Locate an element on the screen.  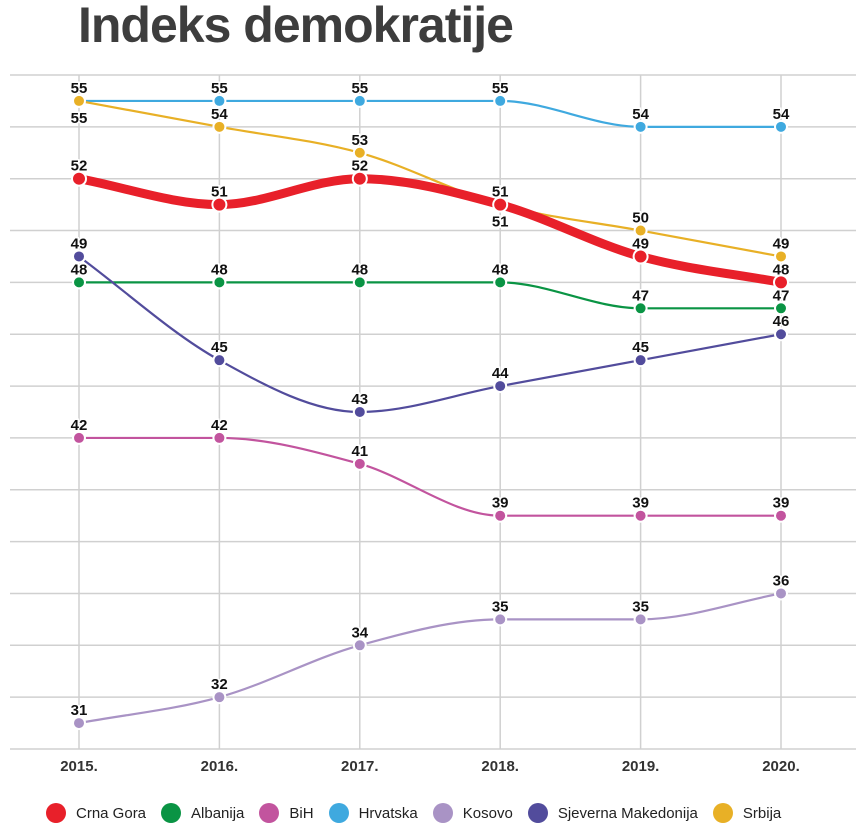
x-tick-label: 2016. is located at coordinates (220, 766).